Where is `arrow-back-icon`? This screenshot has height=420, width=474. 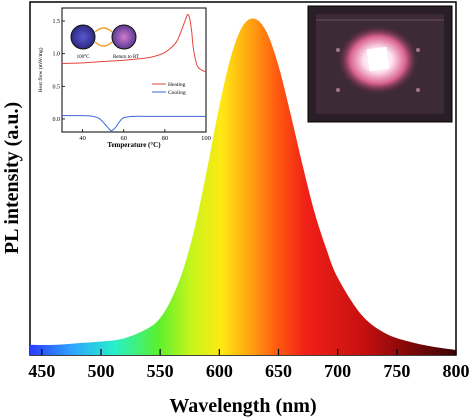
arrow-back-icon is located at coordinates (103, 44).